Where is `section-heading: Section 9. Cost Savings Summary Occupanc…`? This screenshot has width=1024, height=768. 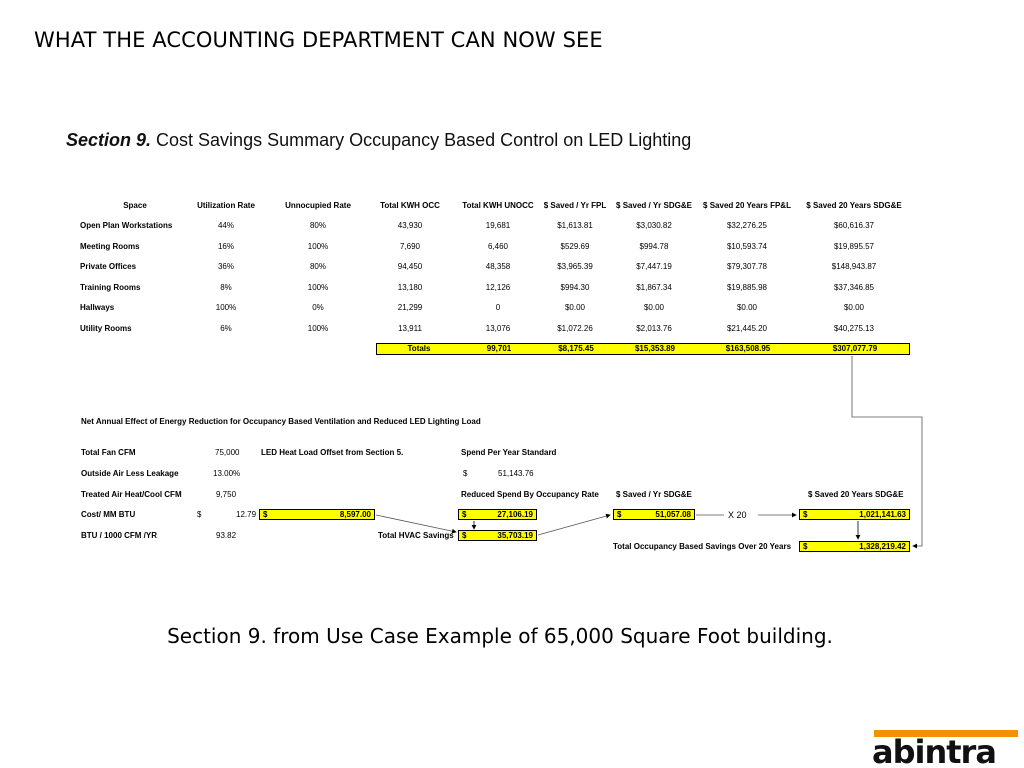
section-heading: Section 9. Cost Savings Summary Occupanc… is located at coordinates (378, 140).